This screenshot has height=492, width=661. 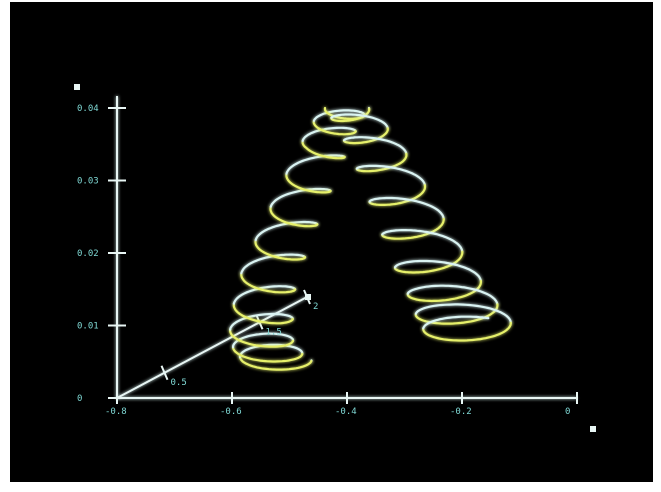 I want to click on x-tick-label: -0.6, so click(x=231, y=412).